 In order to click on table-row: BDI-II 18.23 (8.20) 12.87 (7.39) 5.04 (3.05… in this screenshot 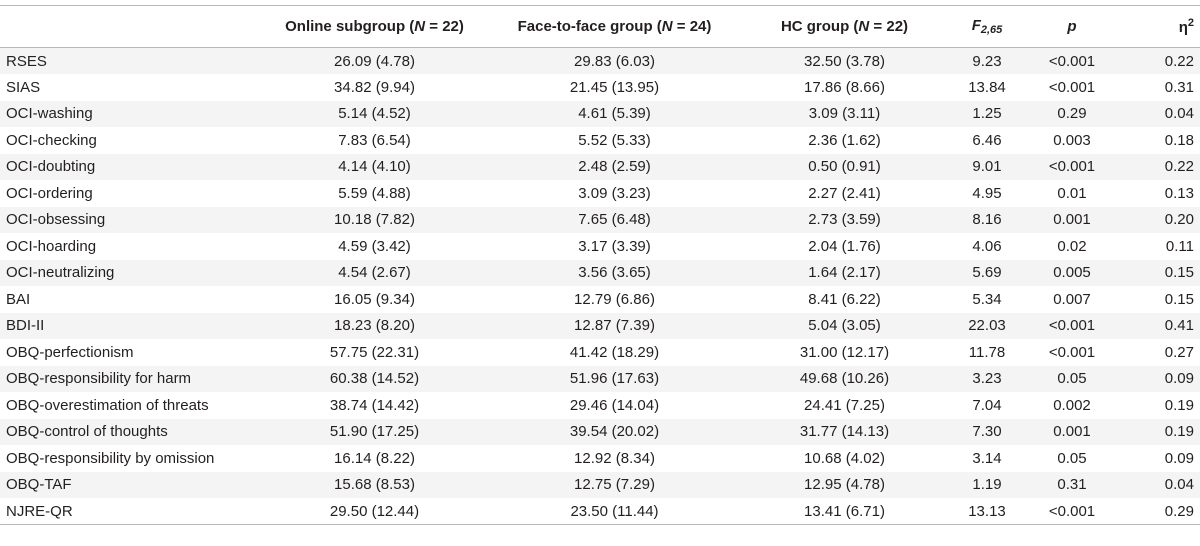, I will do `click(600, 325)`.